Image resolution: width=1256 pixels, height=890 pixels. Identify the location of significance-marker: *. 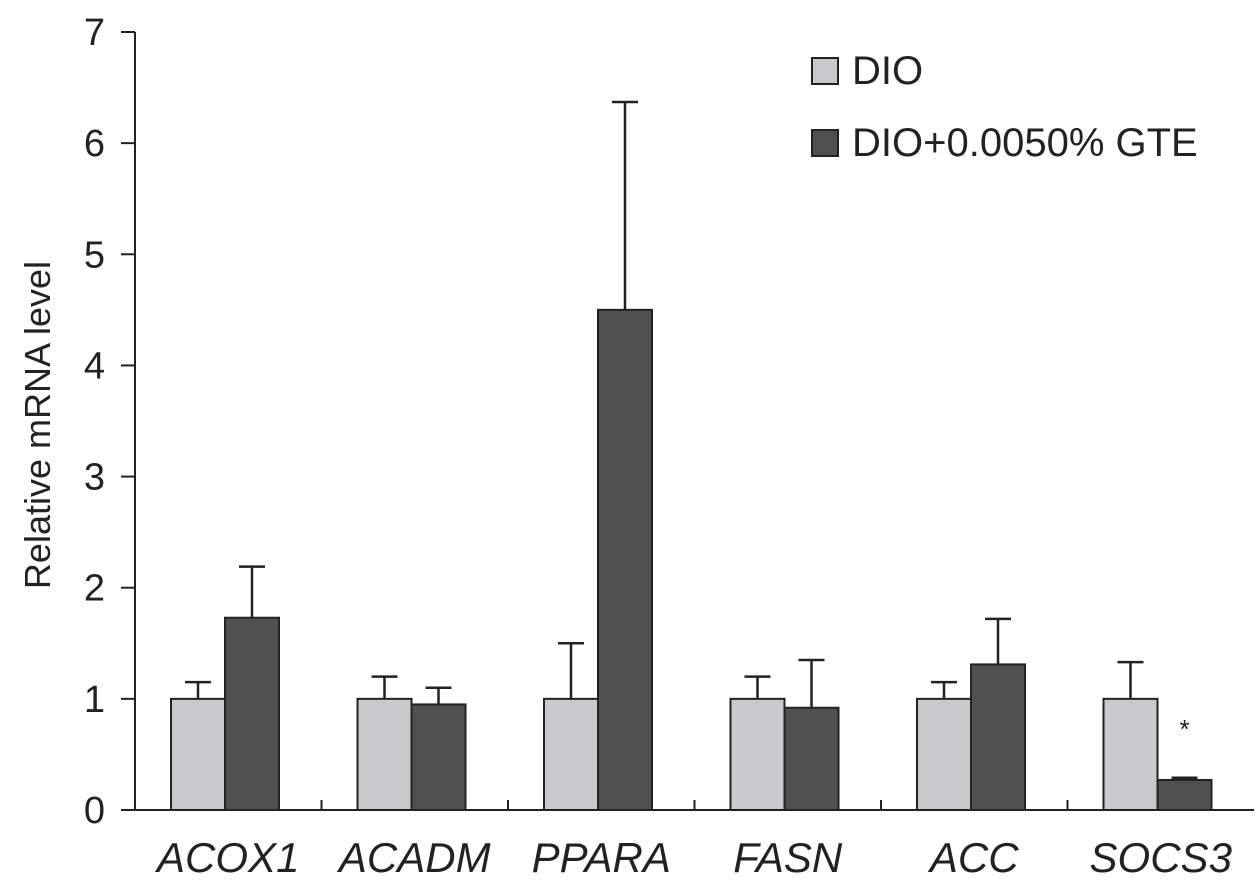
(1184, 729).